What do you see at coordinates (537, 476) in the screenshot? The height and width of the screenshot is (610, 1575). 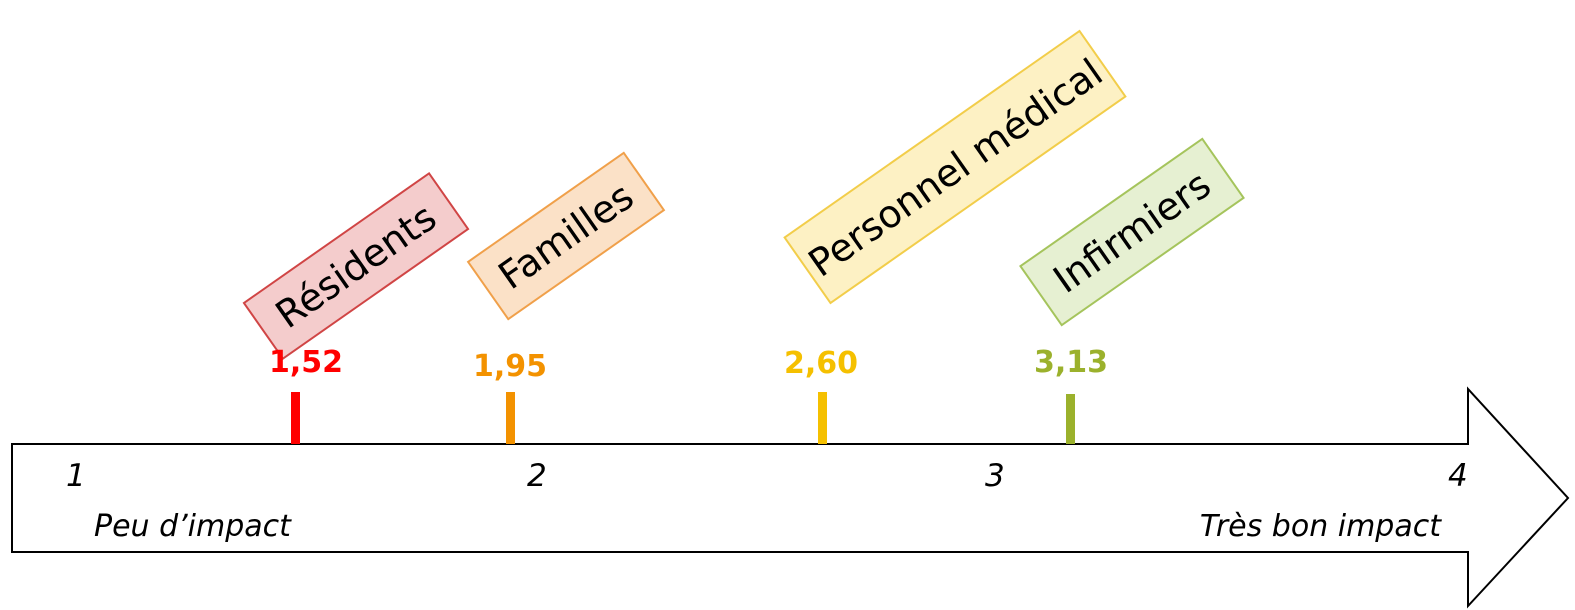 I see `tick-label-2: 2` at bounding box center [537, 476].